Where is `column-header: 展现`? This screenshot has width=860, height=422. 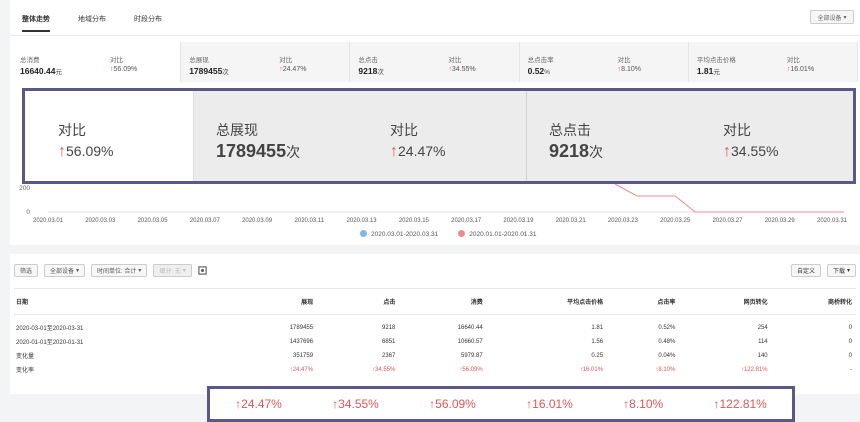
column-header: 展现 is located at coordinates (276, 301).